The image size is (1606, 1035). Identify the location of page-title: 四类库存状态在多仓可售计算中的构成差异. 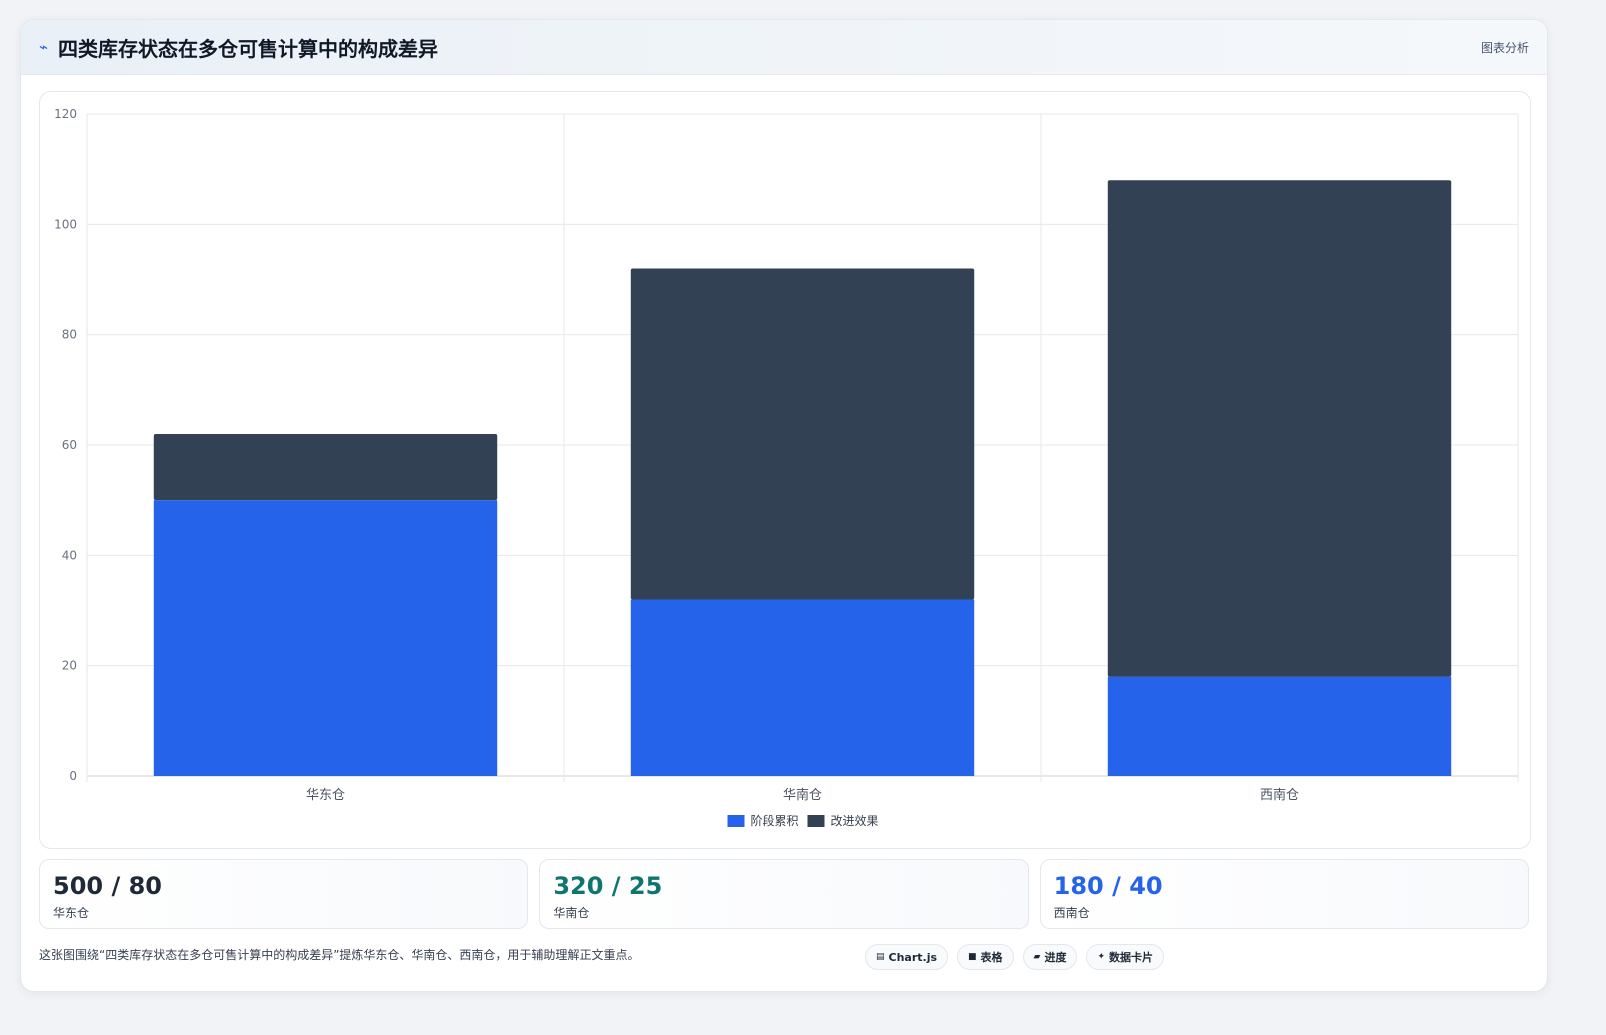
(248, 48).